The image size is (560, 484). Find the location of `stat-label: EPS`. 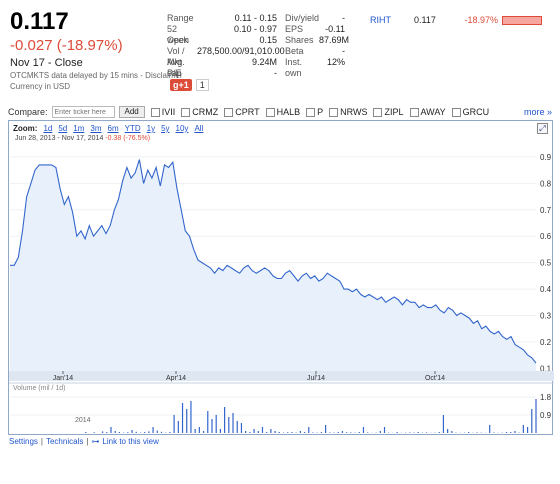

stat-label: EPS is located at coordinates (294, 29).